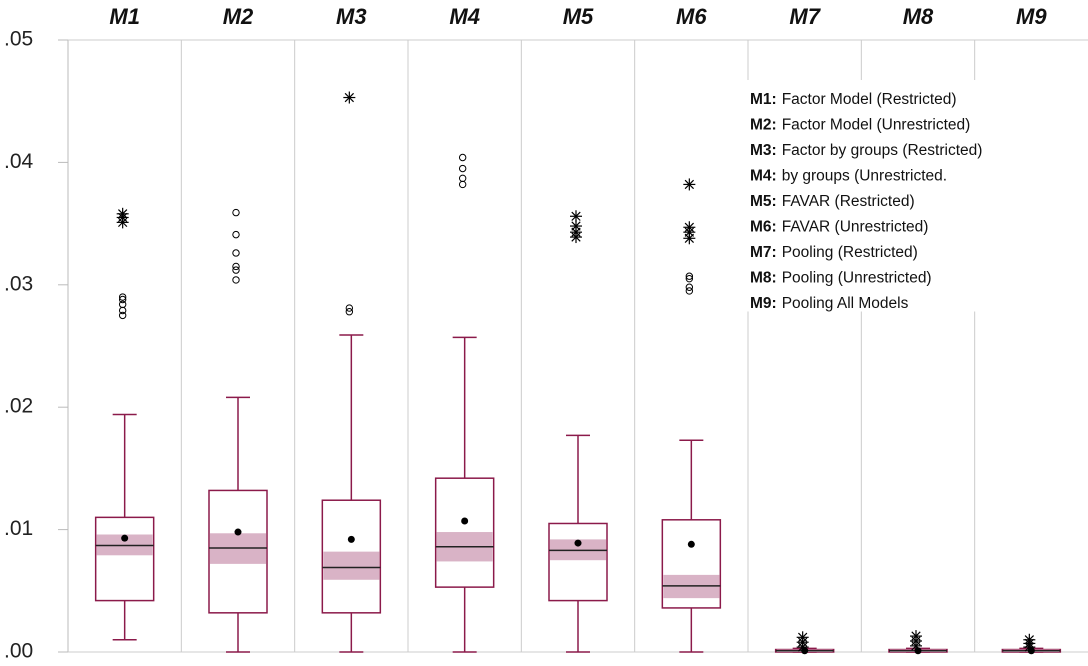  I want to click on ci-band, so click(351, 565).